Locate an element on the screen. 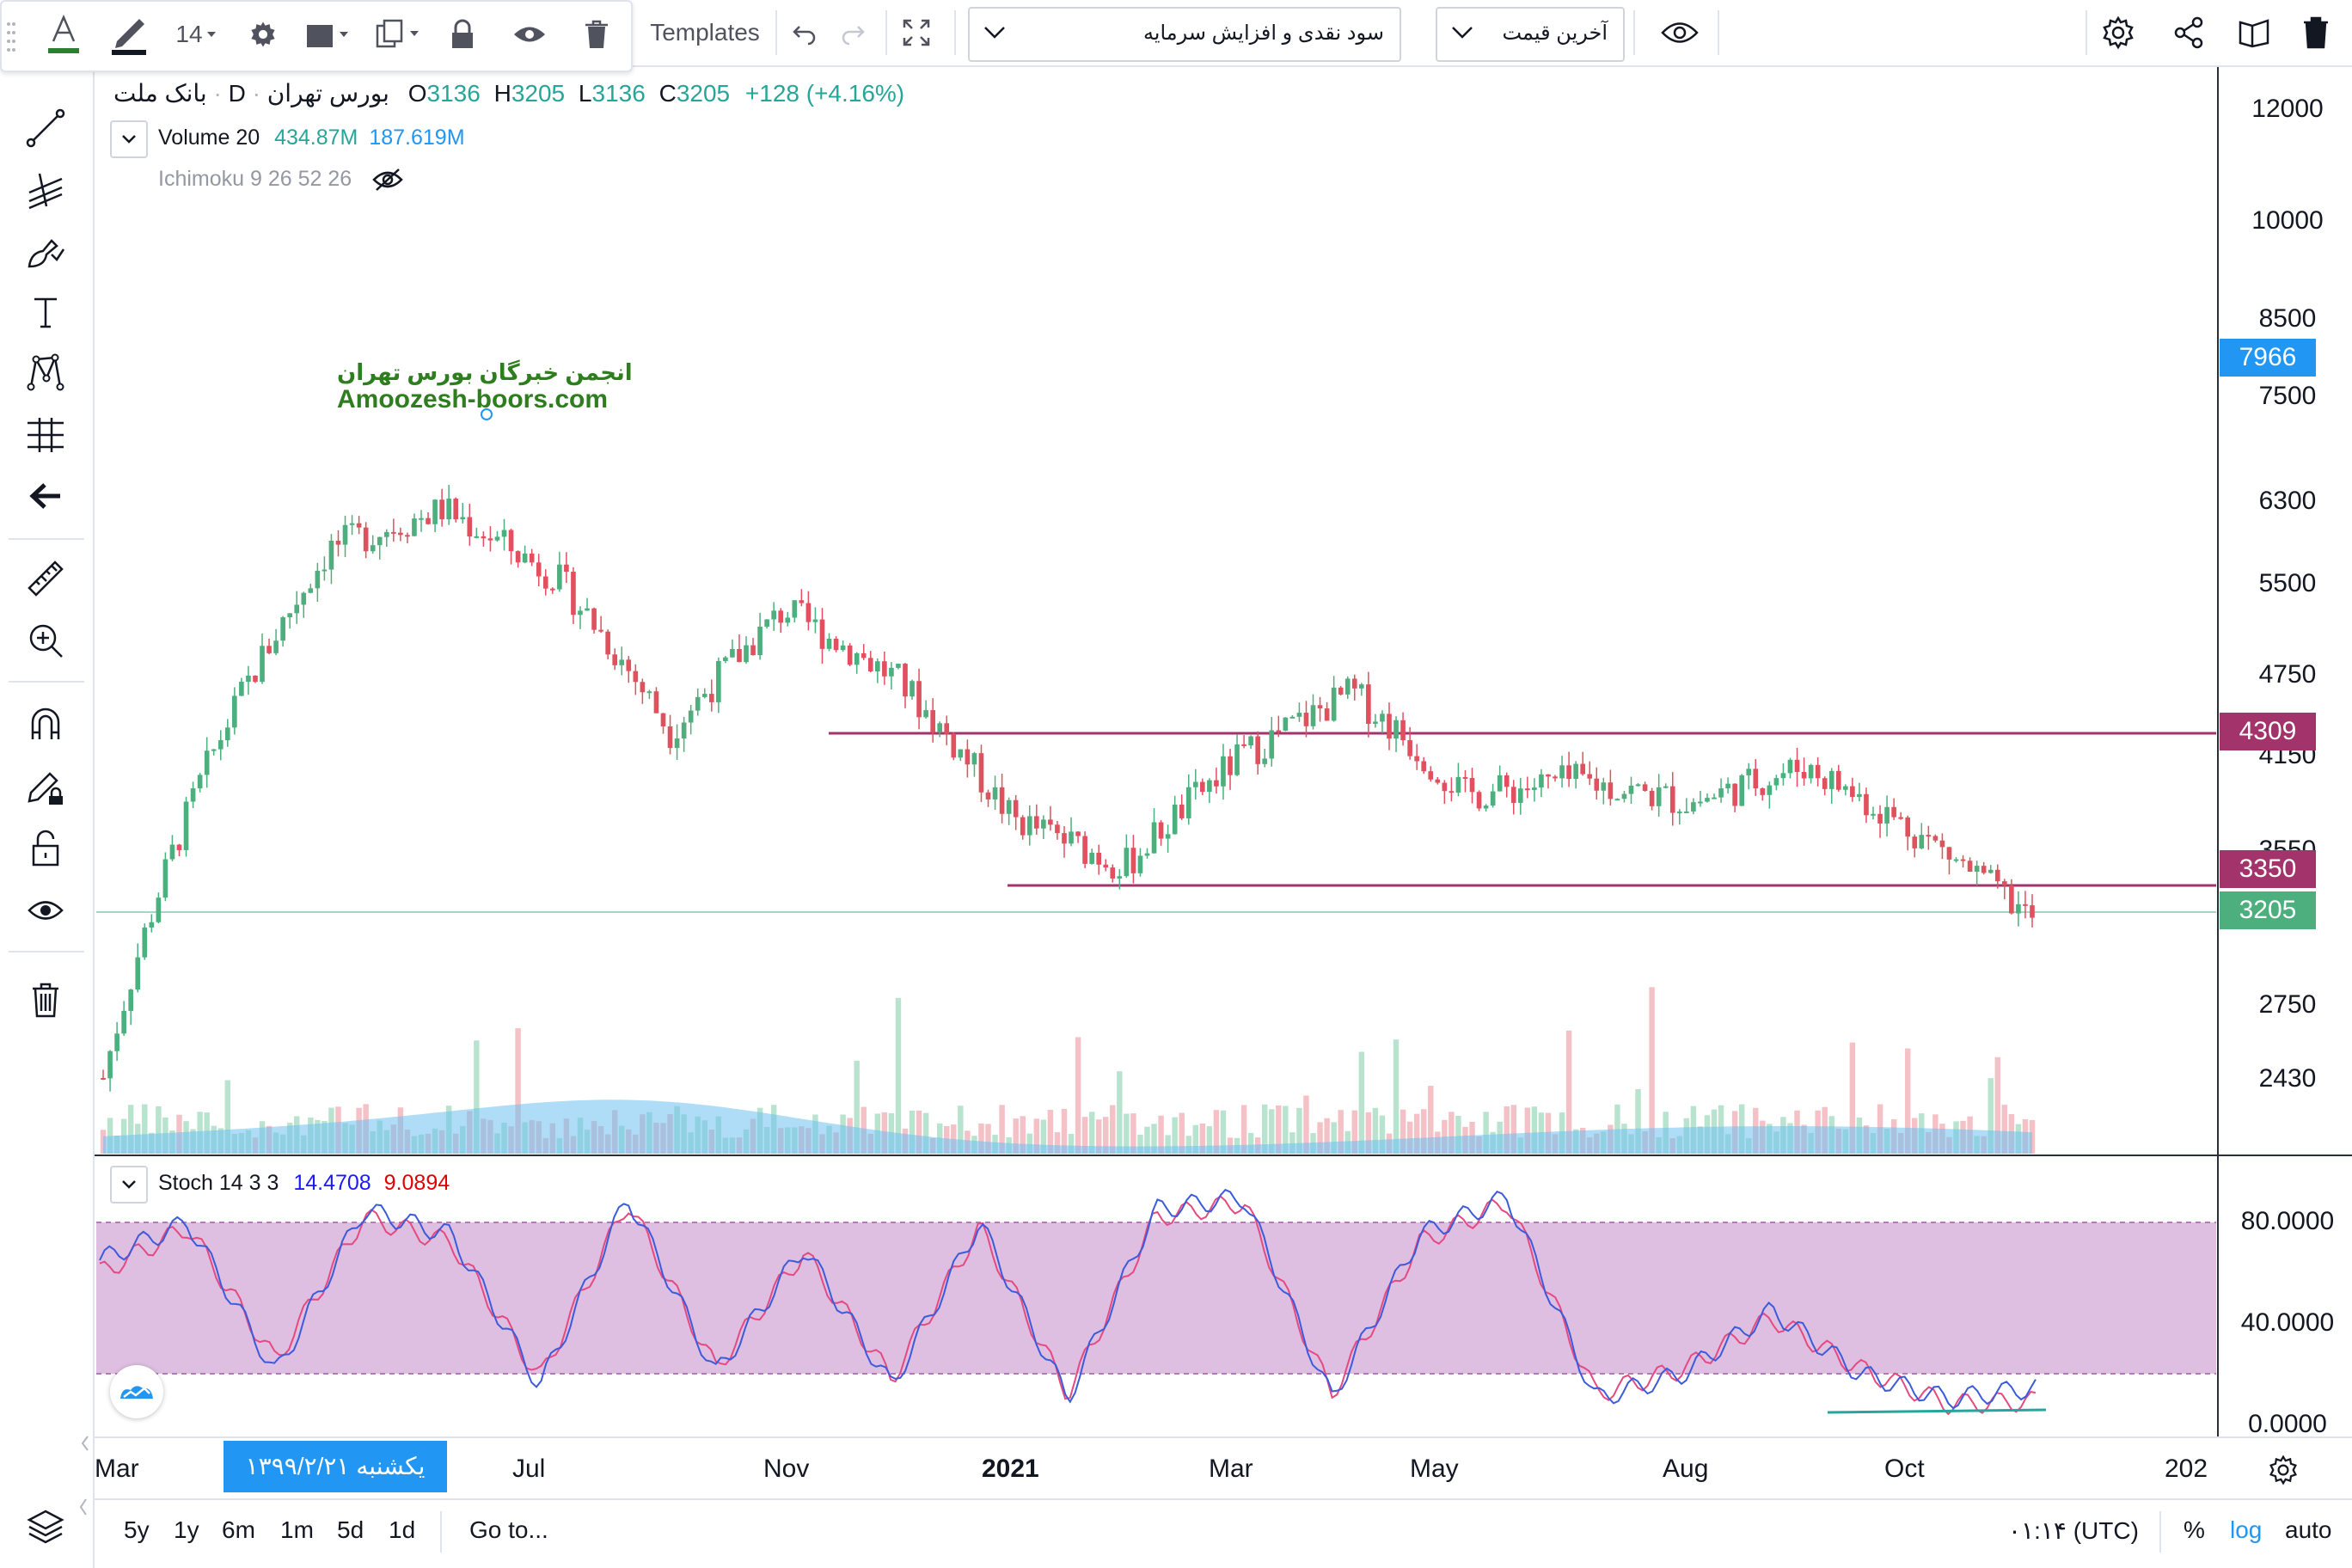  price-axis-label: 8500 is located at coordinates (2287, 318).